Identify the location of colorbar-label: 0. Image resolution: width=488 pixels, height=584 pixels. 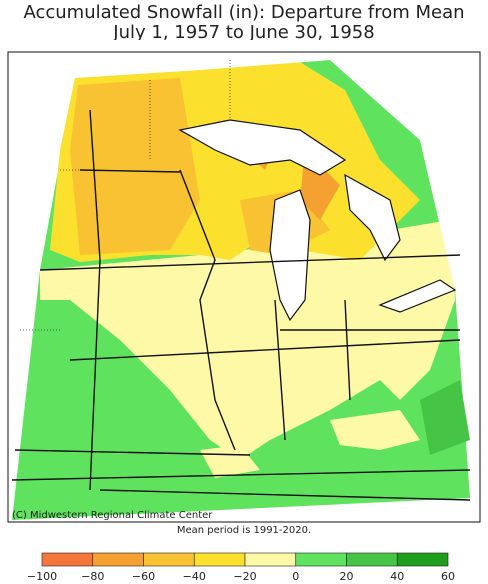
(295, 576).